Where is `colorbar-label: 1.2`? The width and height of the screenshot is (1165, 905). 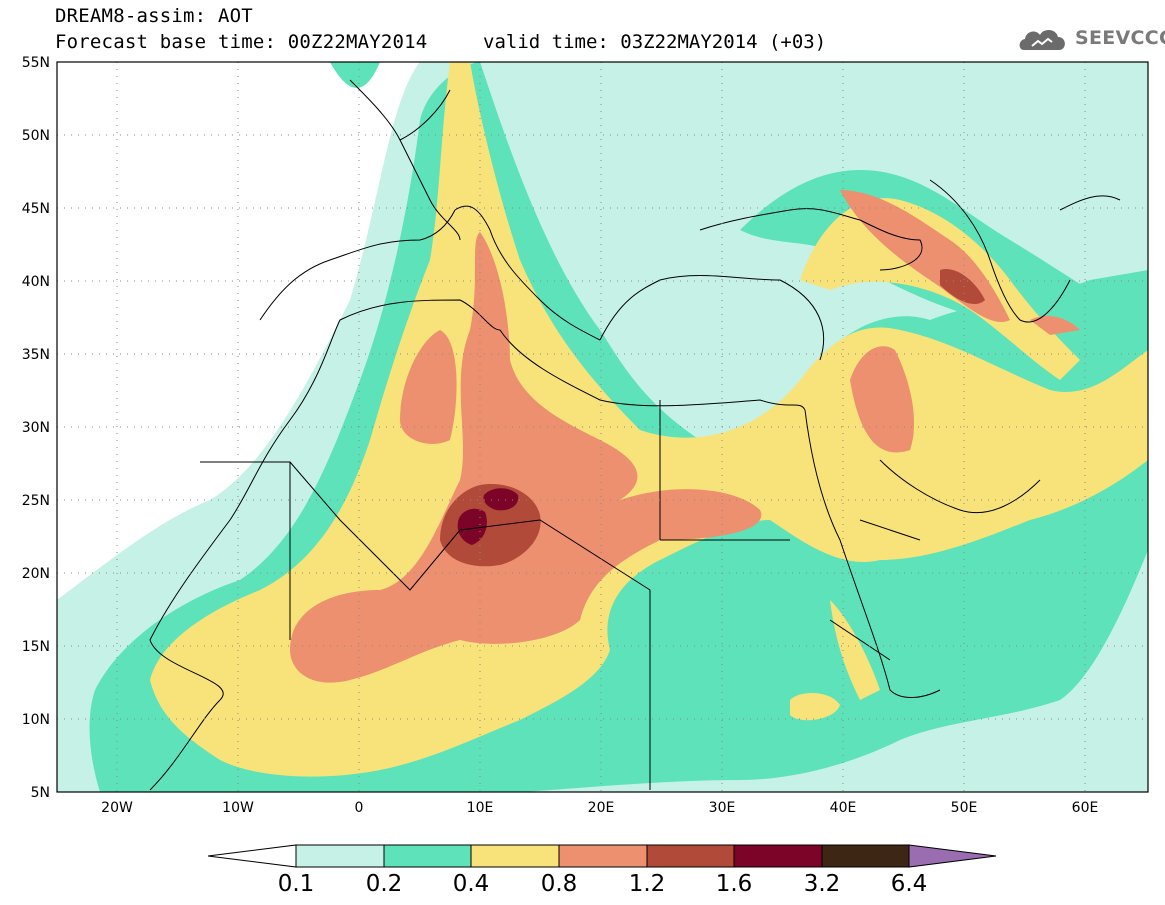 colorbar-label: 1.2 is located at coordinates (647, 884).